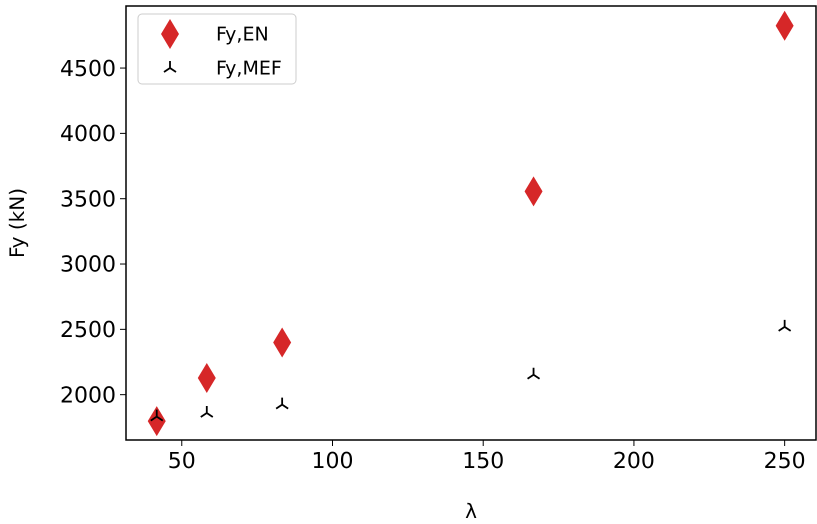  What do you see at coordinates (633, 461) in the screenshot?
I see `x-tick-label: 200` at bounding box center [633, 461].